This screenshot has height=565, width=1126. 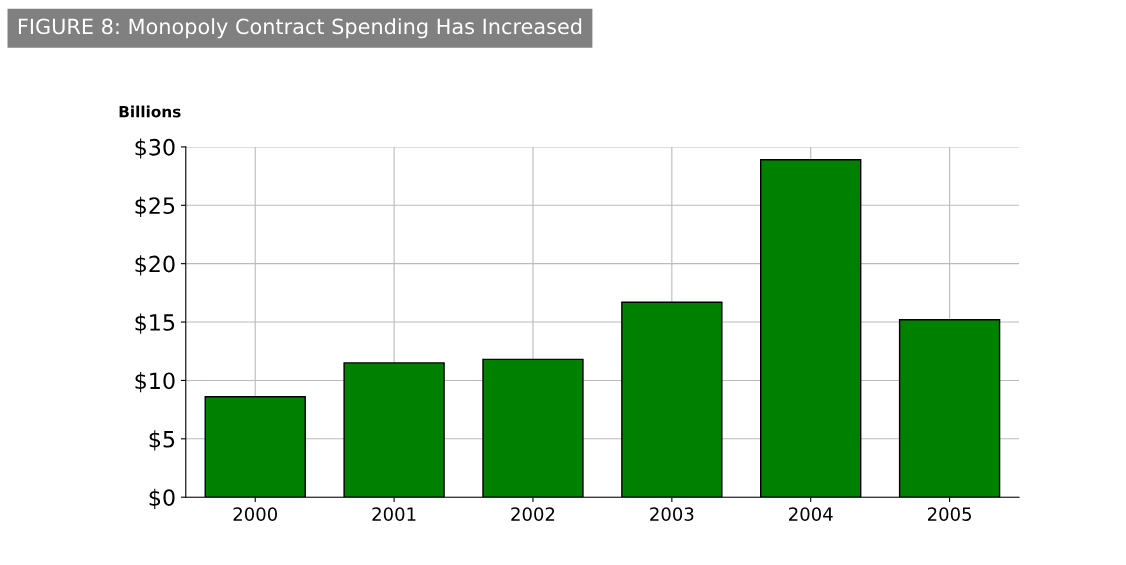 What do you see at coordinates (255, 514) in the screenshot?
I see `x-tick-label: 2000` at bounding box center [255, 514].